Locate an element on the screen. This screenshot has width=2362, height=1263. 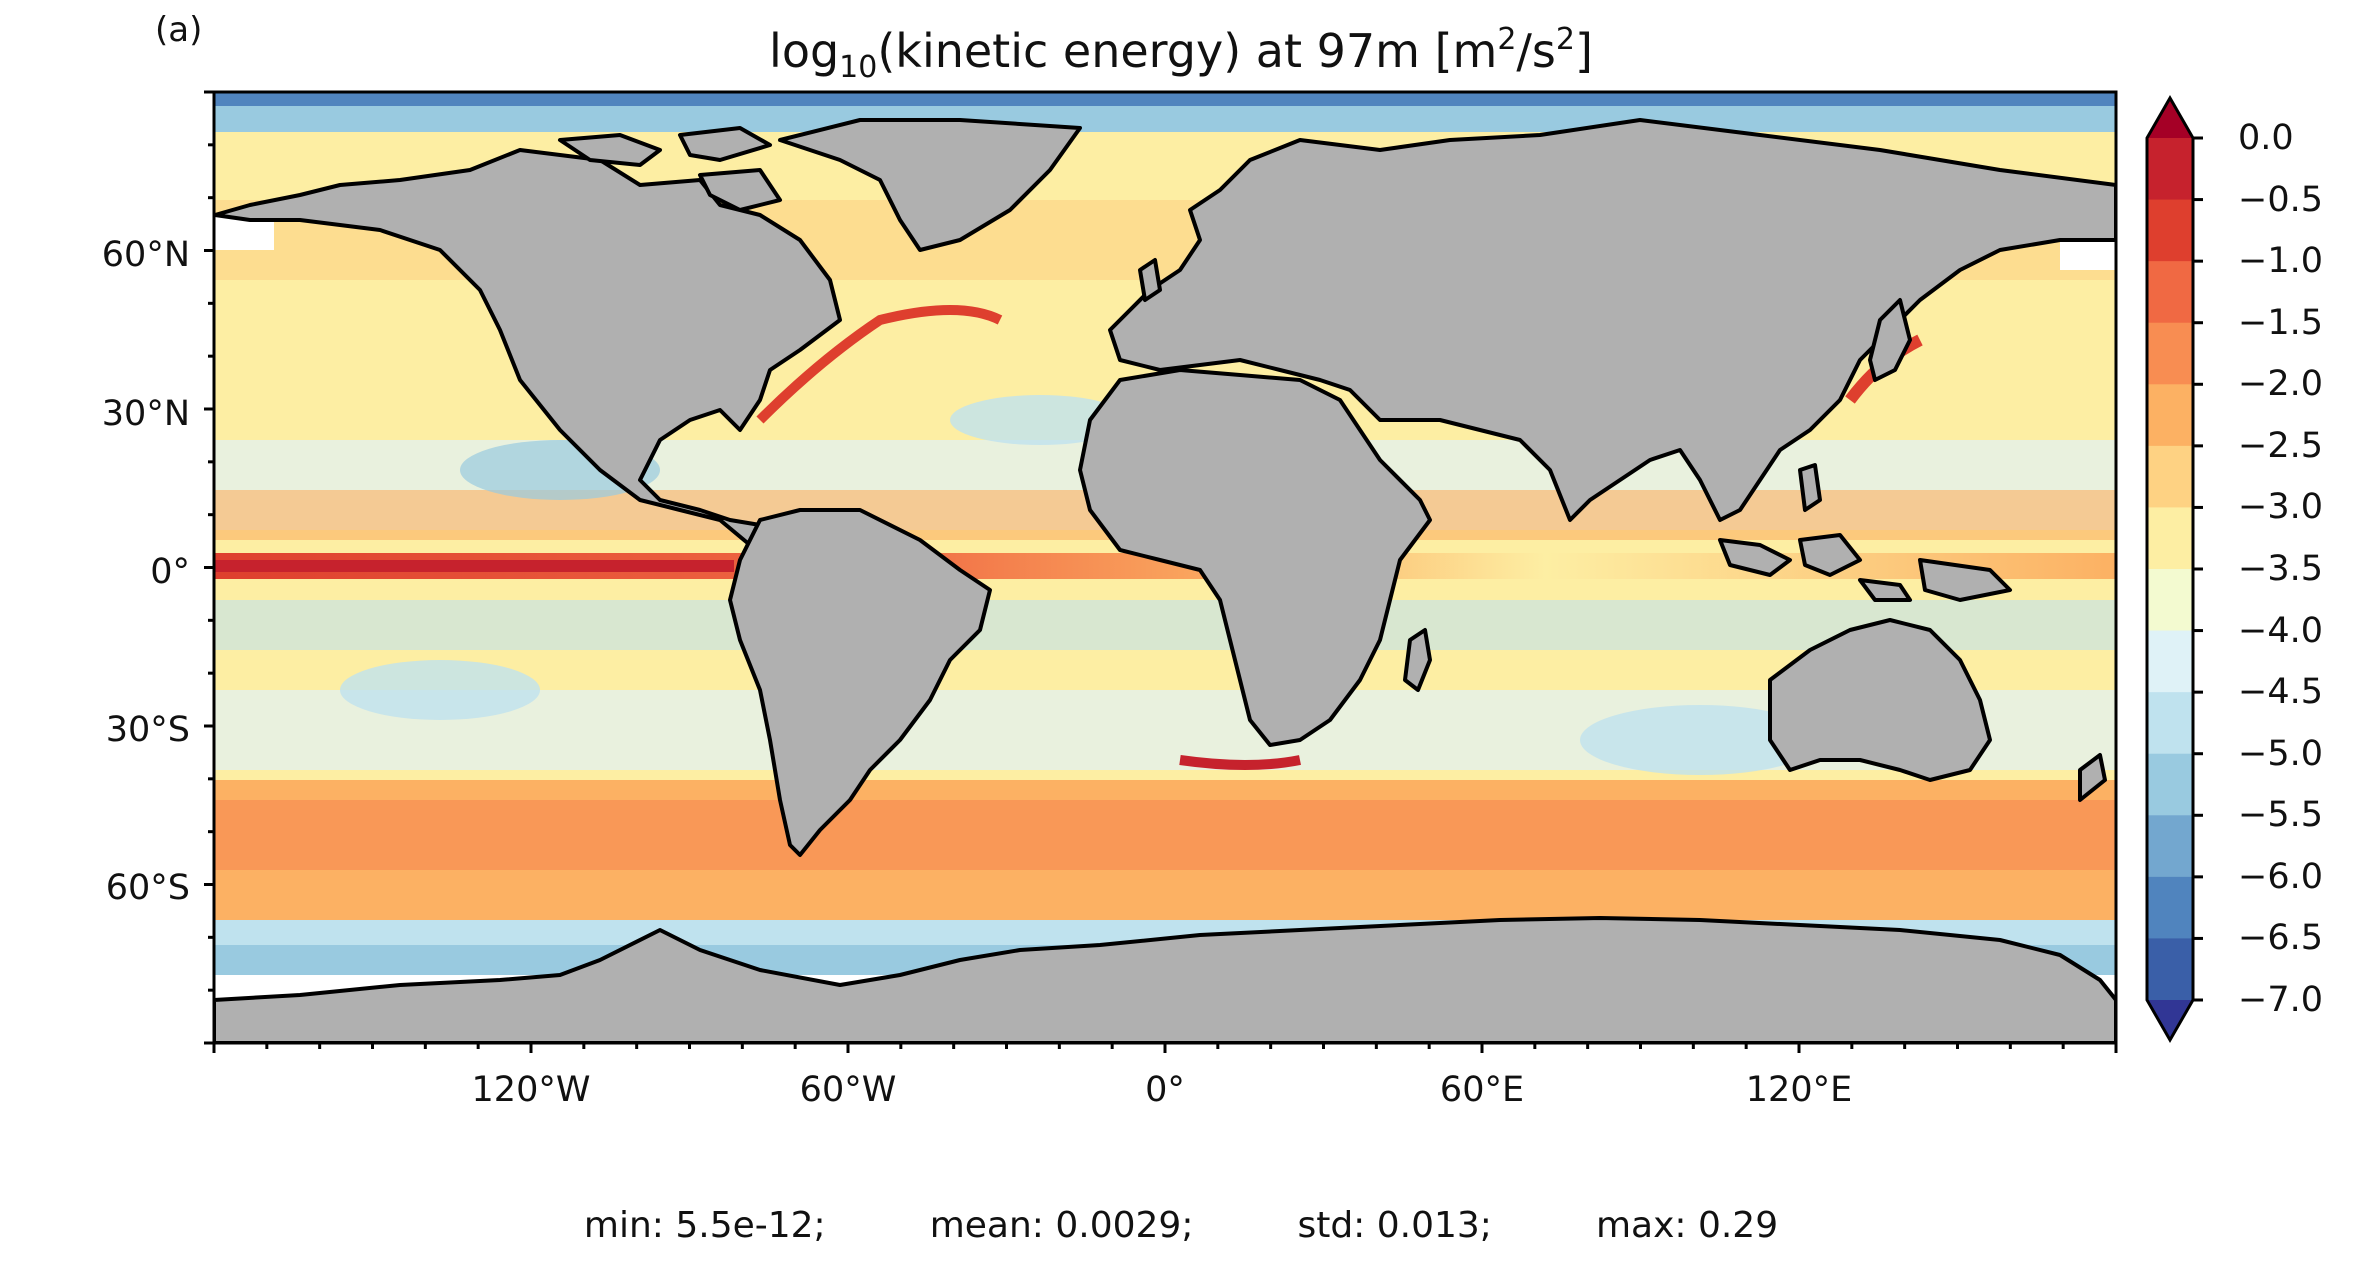
colorbar-tick-label: −3.5 is located at coordinates (2280, 569).